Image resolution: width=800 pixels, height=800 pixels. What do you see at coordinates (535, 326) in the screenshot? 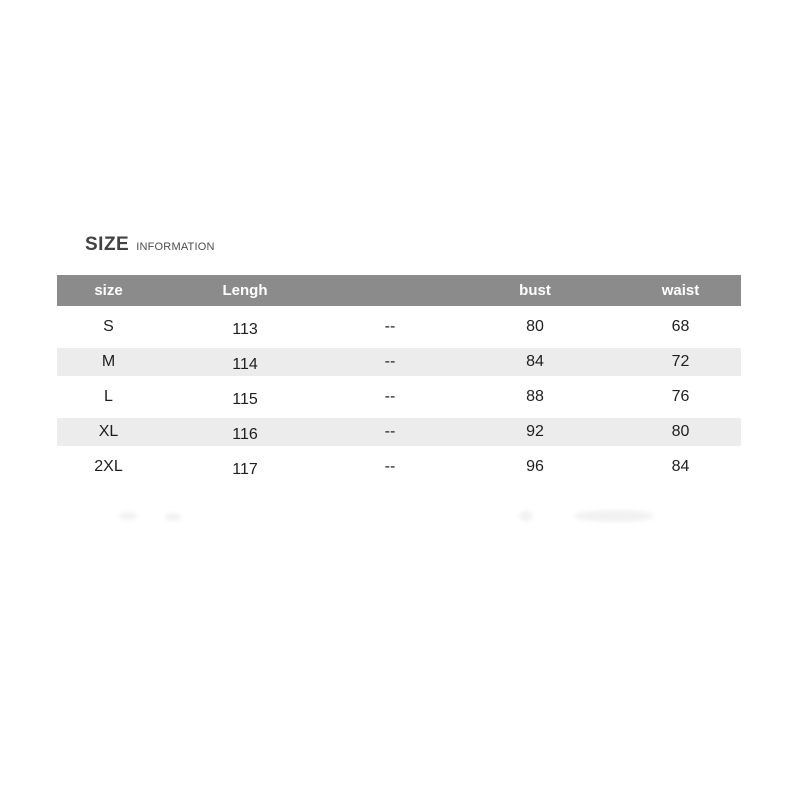
I see `cell-bust: 80` at bounding box center [535, 326].